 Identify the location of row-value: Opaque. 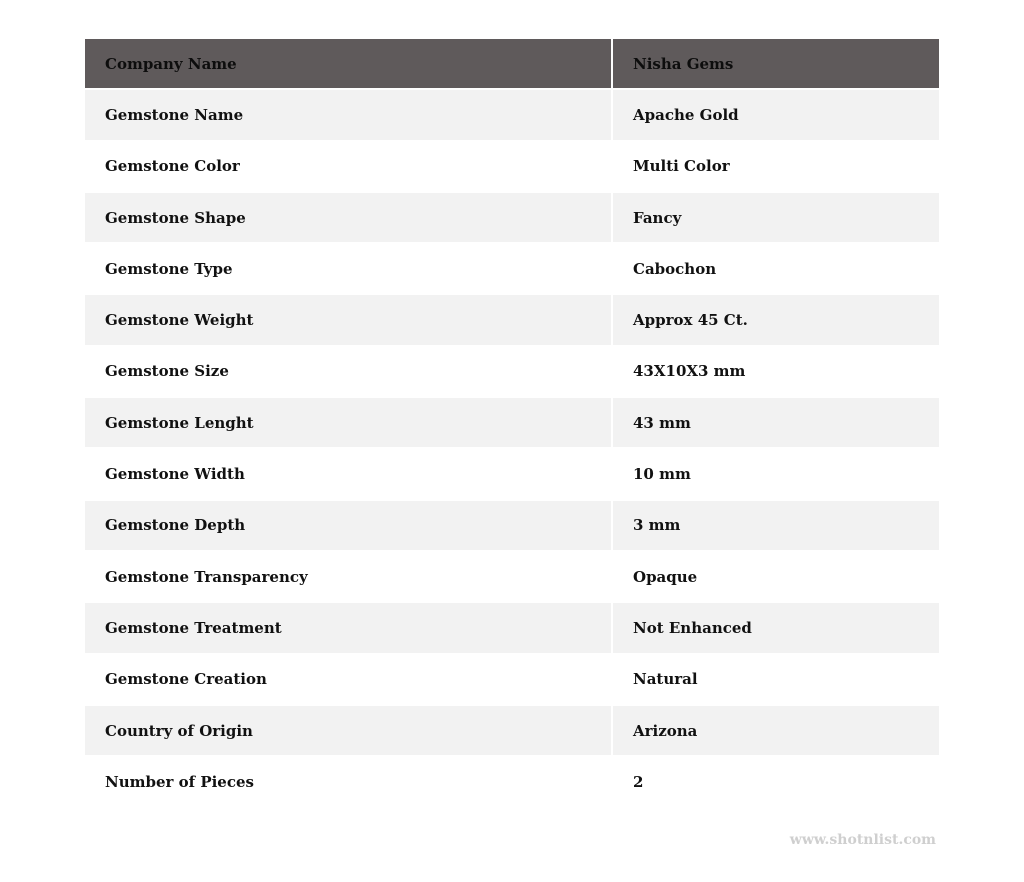
(776, 576).